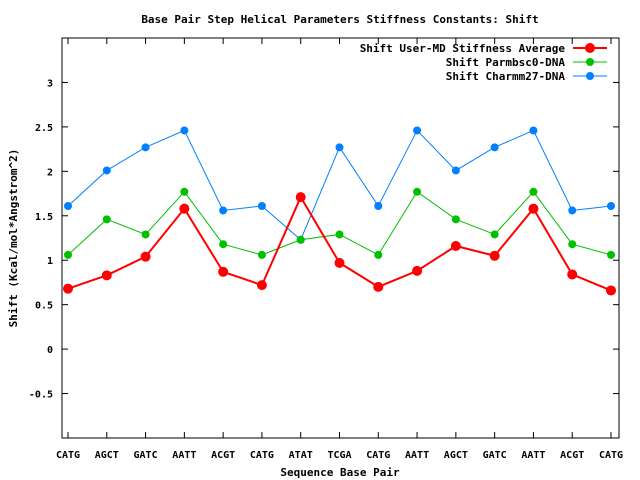 The image size is (640, 480). I want to click on x-axis-label: Sequence Base Pair, so click(340, 472).